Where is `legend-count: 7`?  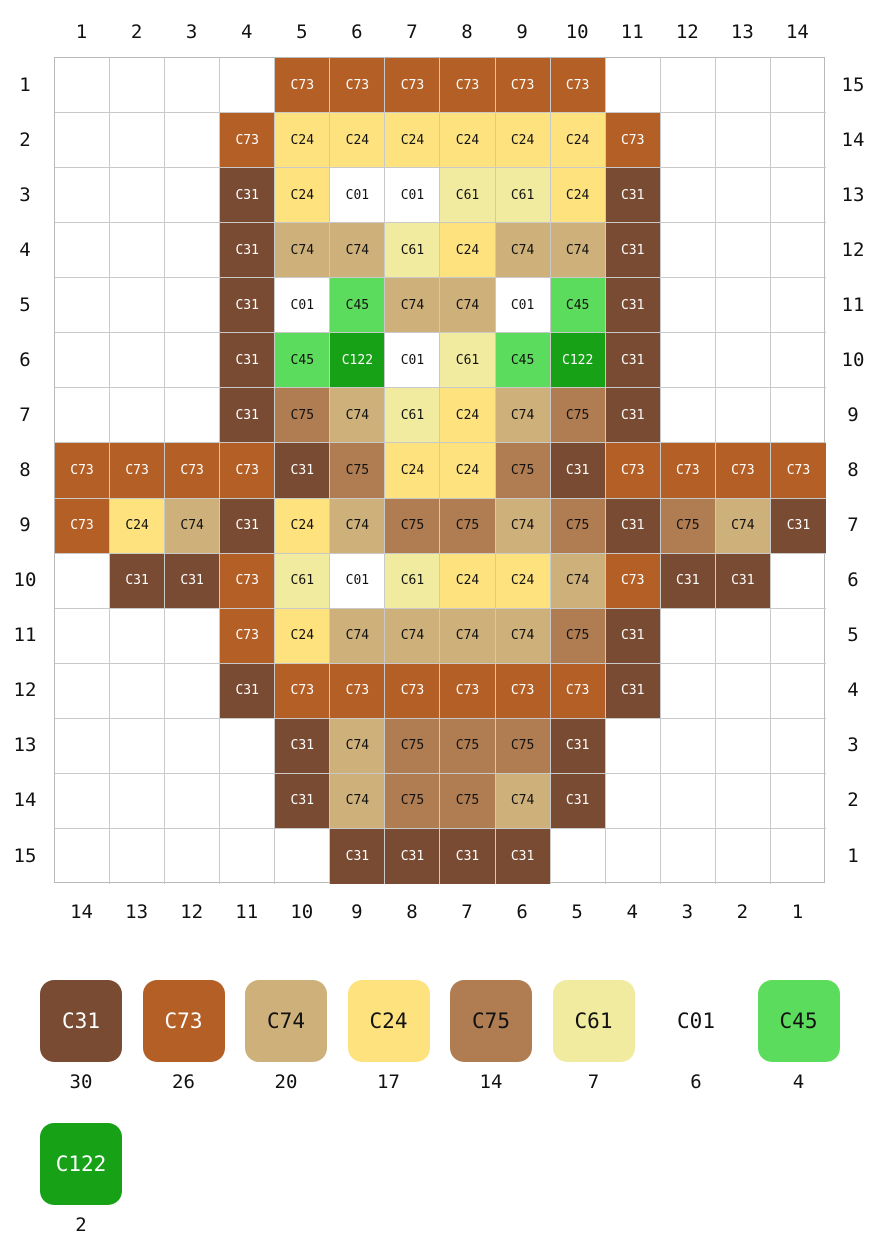
legend-count: 7 is located at coordinates (593, 1082).